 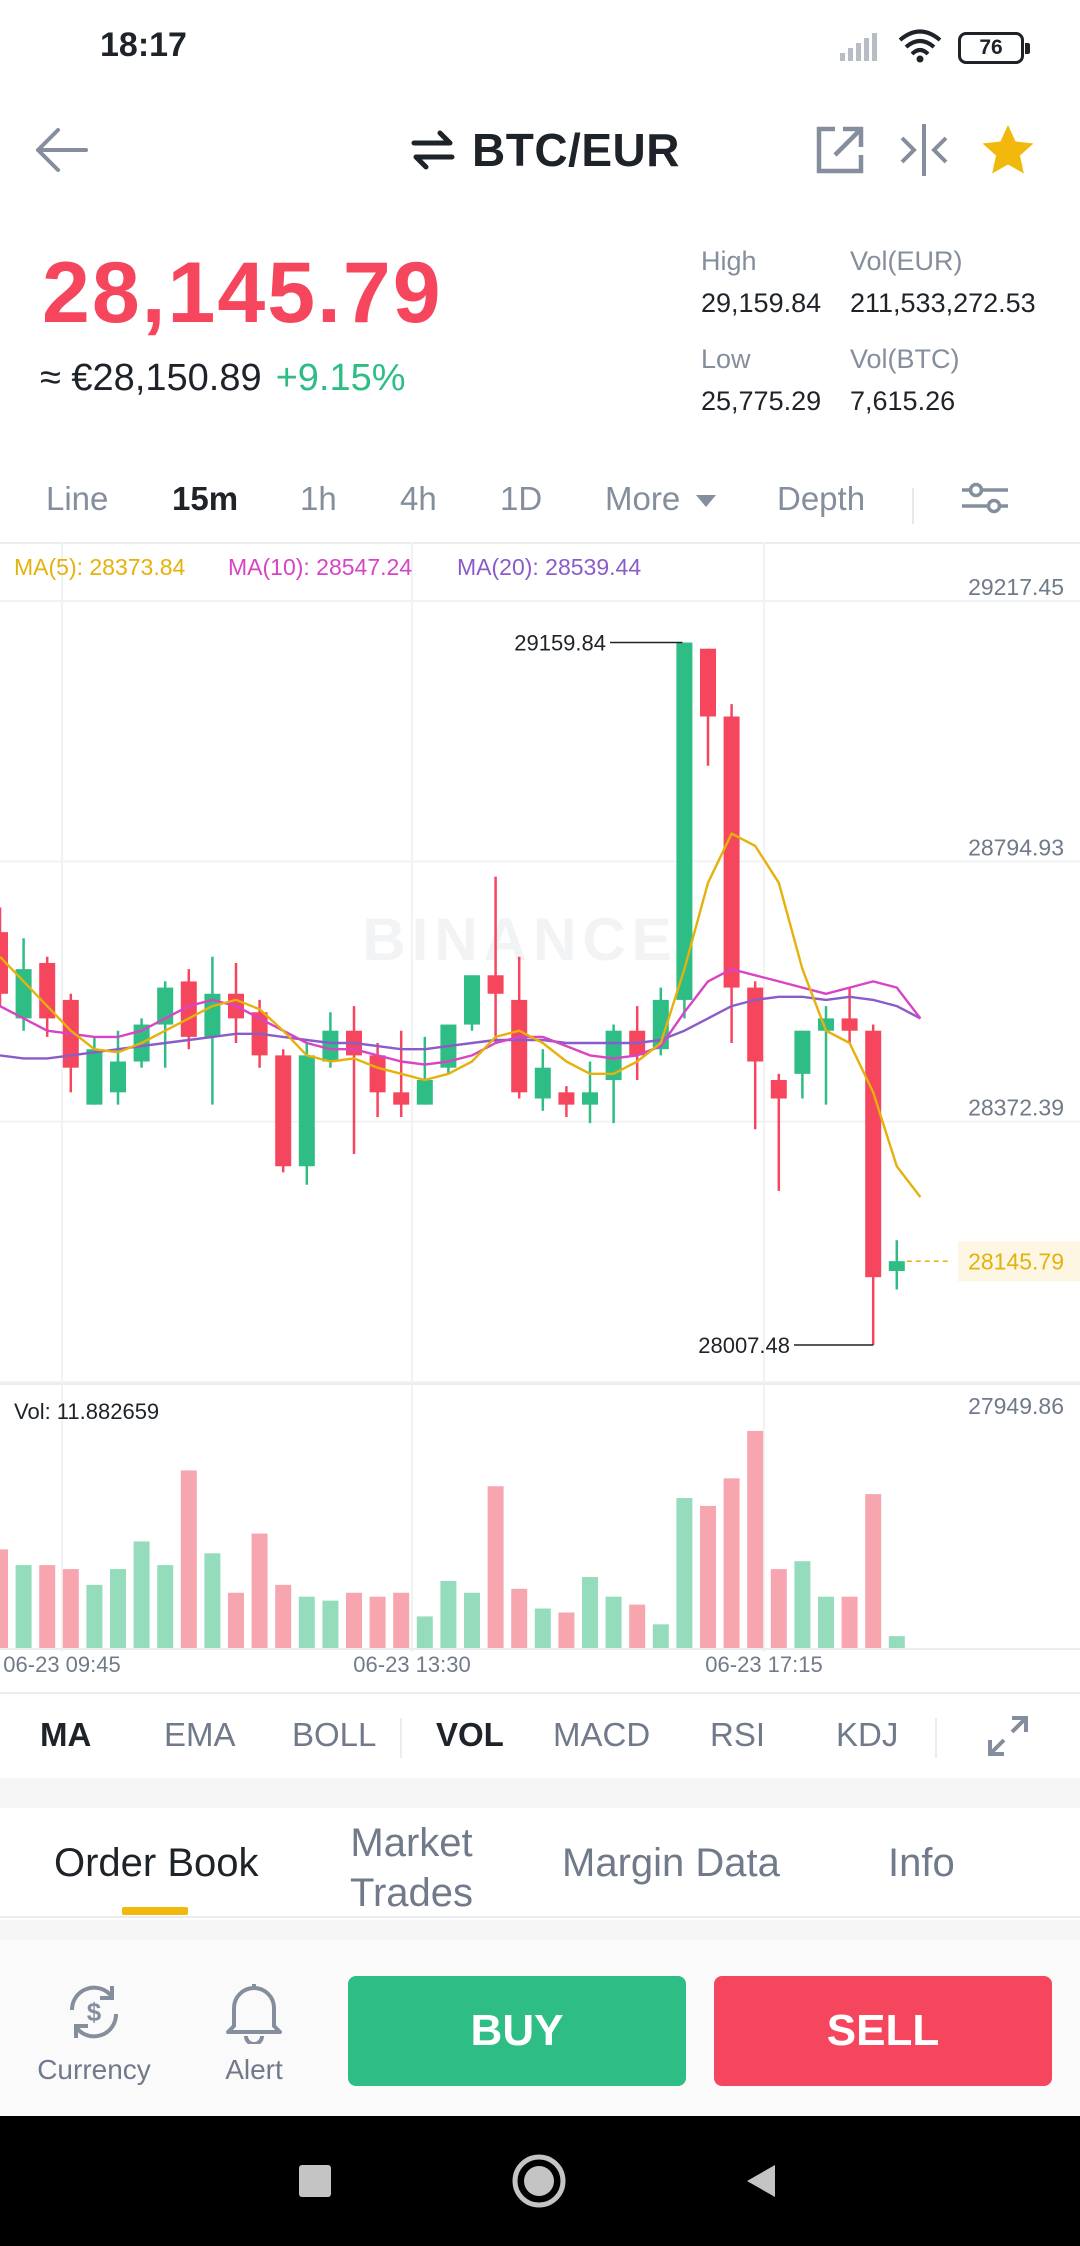 I want to click on status-icons: 76, so click(x=934, y=48).